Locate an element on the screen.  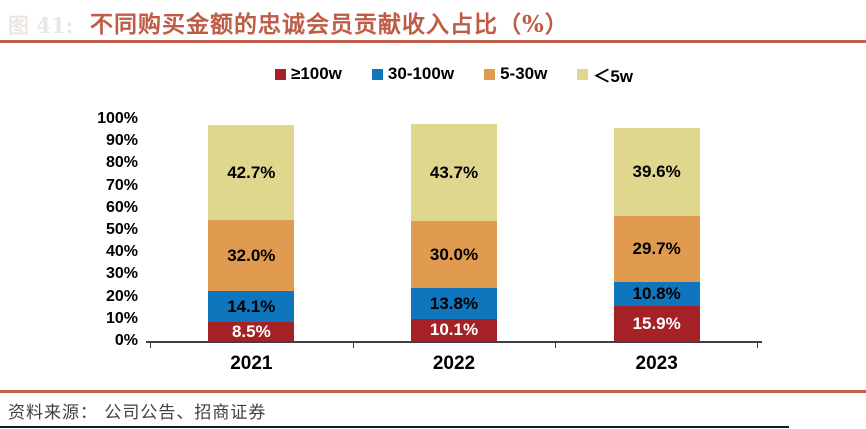
bar-segment-value-label: 13.8% is located at coordinates (454, 303).